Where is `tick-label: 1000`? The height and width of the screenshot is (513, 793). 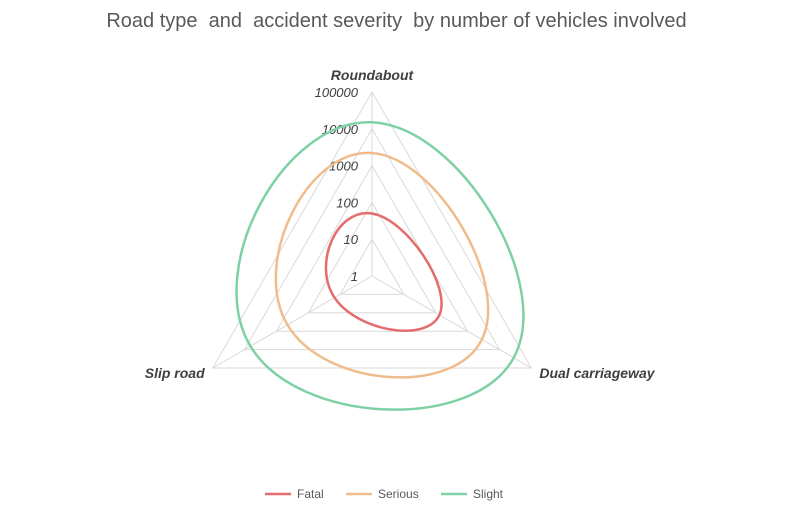
tick-label: 1000 is located at coordinates (344, 166).